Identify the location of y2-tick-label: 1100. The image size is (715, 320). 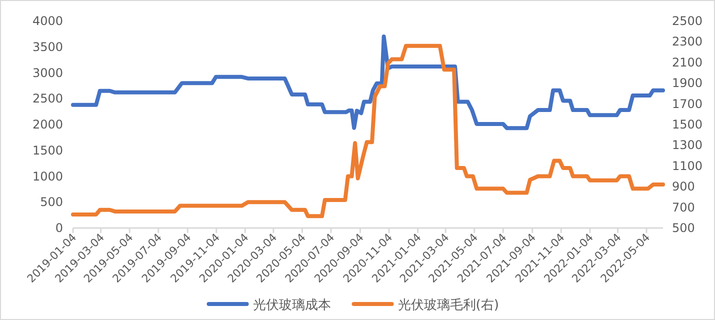
(687, 165).